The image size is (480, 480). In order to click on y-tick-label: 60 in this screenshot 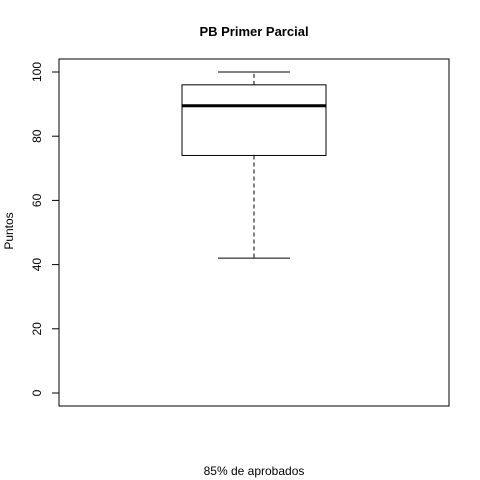, I will do `click(37, 200)`.